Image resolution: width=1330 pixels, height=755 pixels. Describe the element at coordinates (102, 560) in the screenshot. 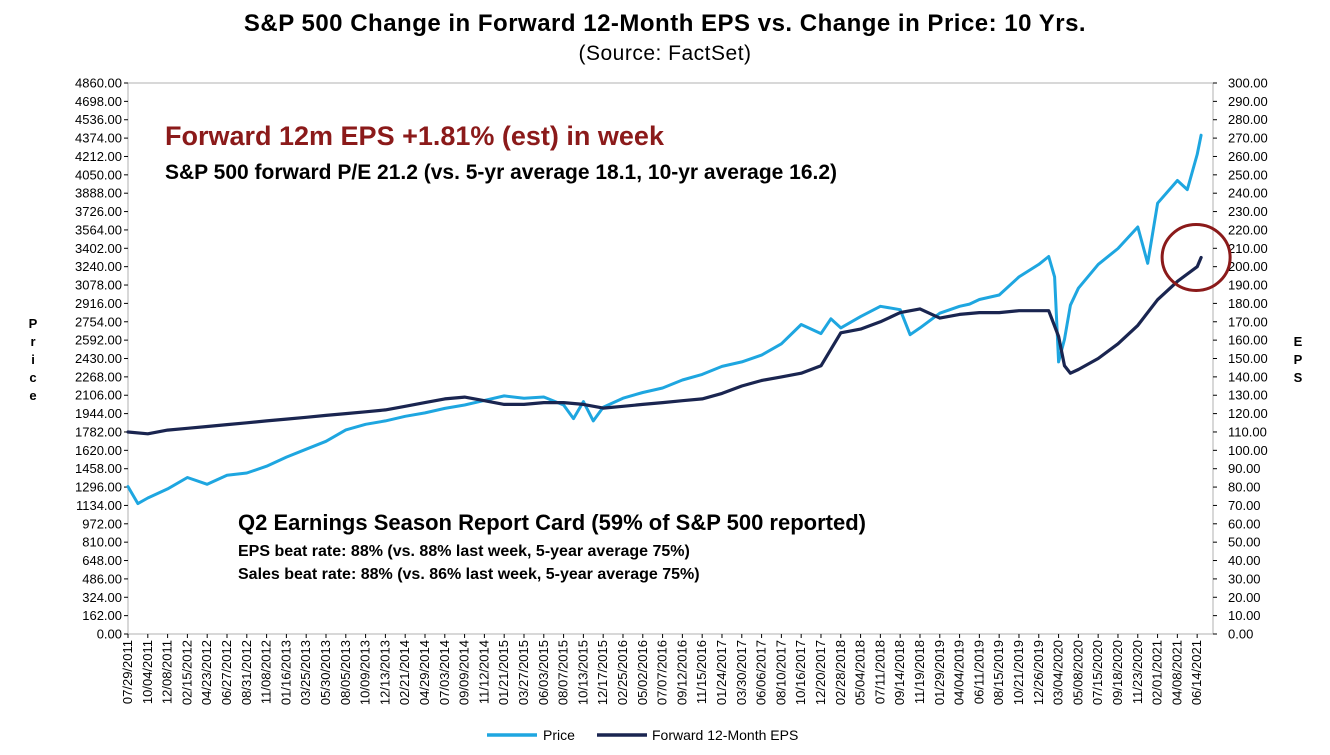

I see `y-left-tick-label: 648.00` at that location.